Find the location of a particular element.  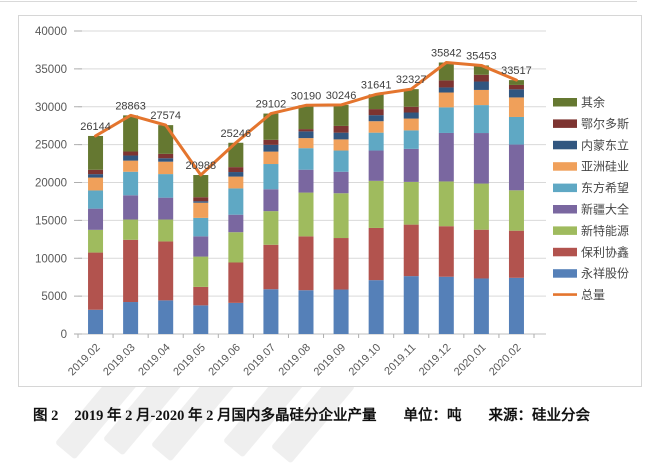

x-tick-label: 2019.12 is located at coordinates (435, 360).